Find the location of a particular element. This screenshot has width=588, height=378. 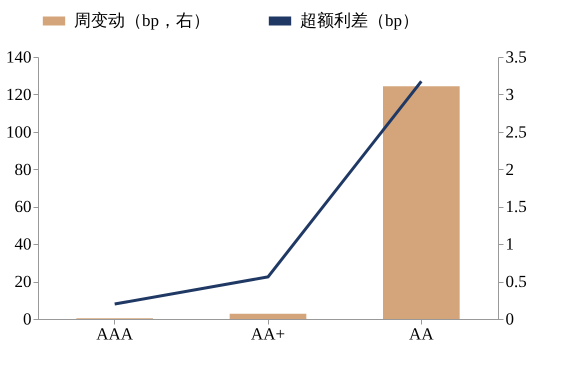

y-tick-label: 60 is located at coordinates (23, 206).